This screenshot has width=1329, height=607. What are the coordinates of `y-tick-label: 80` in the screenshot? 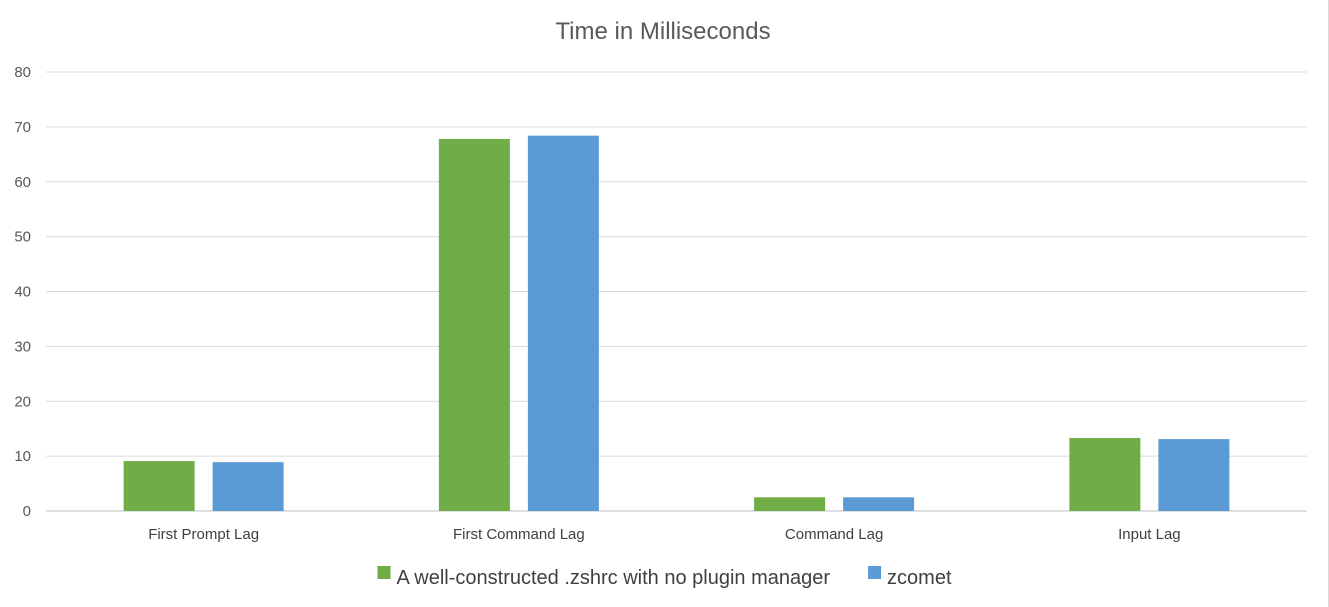 It's located at (22, 72).